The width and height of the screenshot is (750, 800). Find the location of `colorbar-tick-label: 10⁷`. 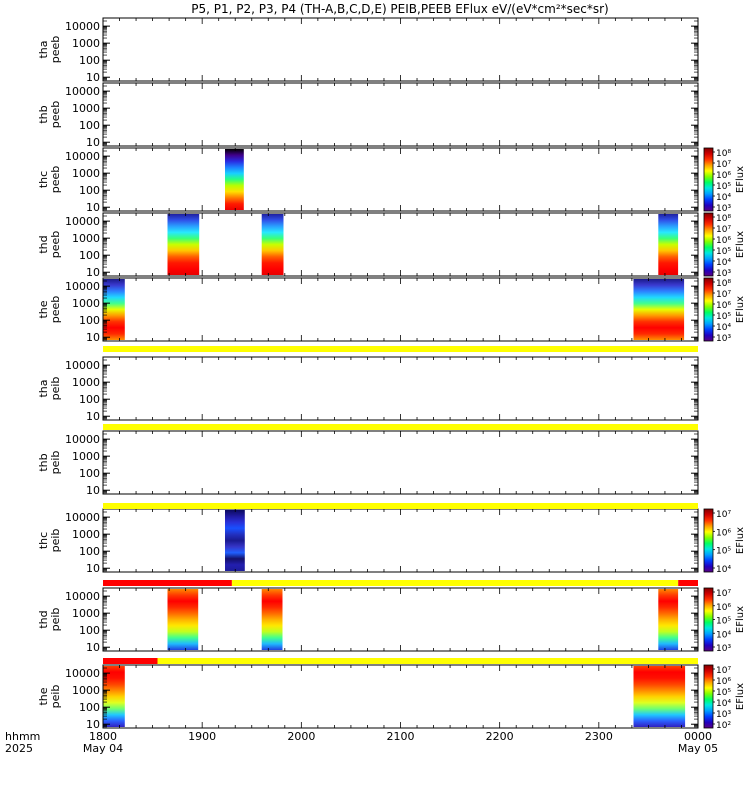

colorbar-tick-label: 10⁷ is located at coordinates (723, 671).